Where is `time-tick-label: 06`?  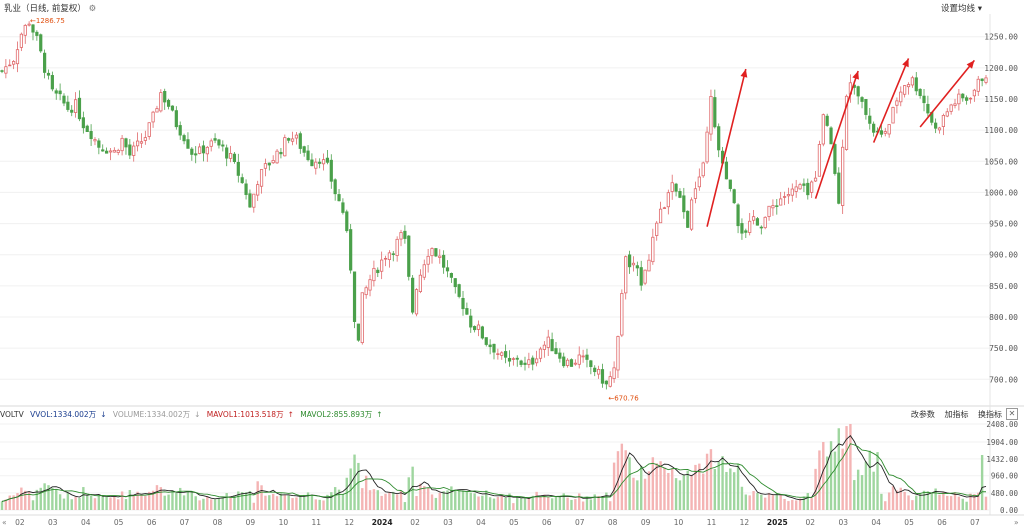 time-tick-label: 06 is located at coordinates (152, 522).